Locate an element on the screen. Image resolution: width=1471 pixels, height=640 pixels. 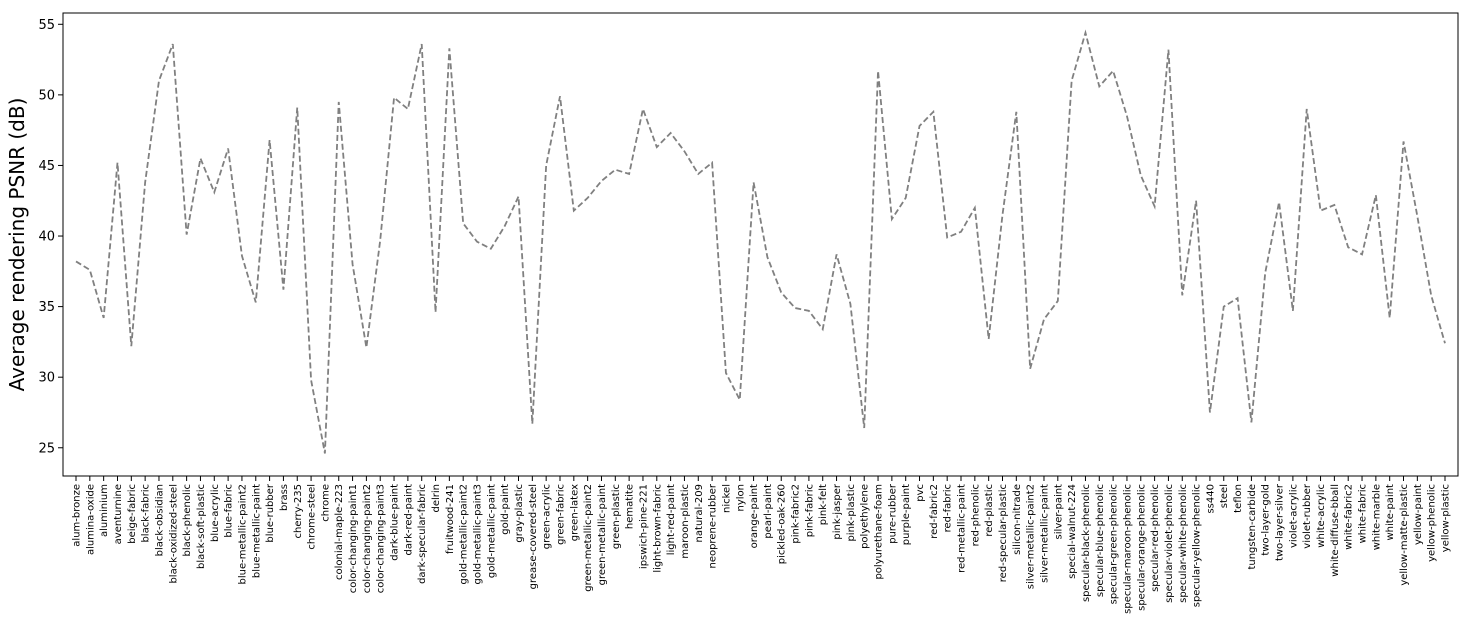
x-tick-label: white-paint is located at coordinates (1390, 512).